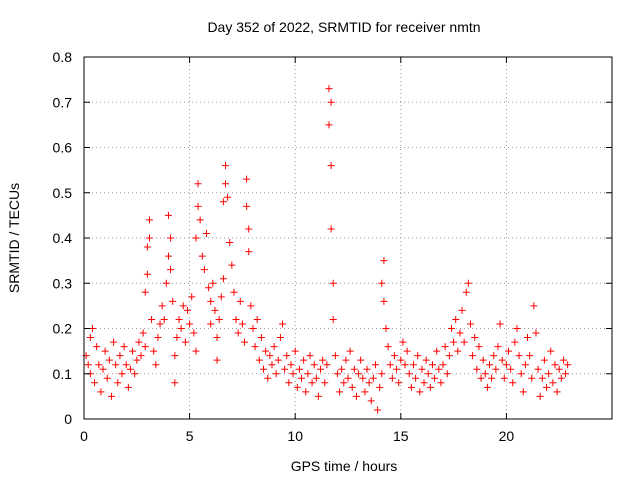  I want to click on x-axis-title: GPS time / hours, so click(344, 466).